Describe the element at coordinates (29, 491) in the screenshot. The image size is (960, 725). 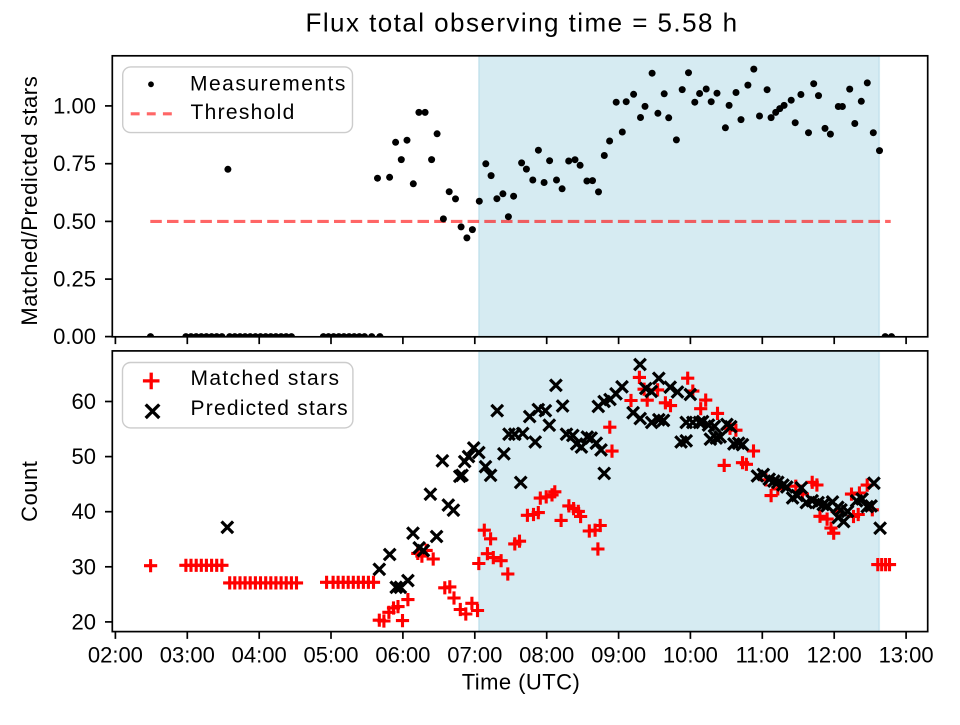
I see `svg-text: Count` at that location.